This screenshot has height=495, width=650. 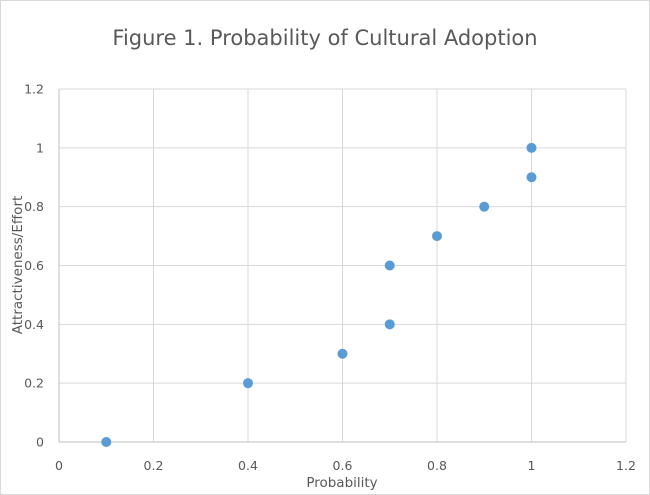 What do you see at coordinates (59, 465) in the screenshot?
I see `x-tick-label: 0` at bounding box center [59, 465].